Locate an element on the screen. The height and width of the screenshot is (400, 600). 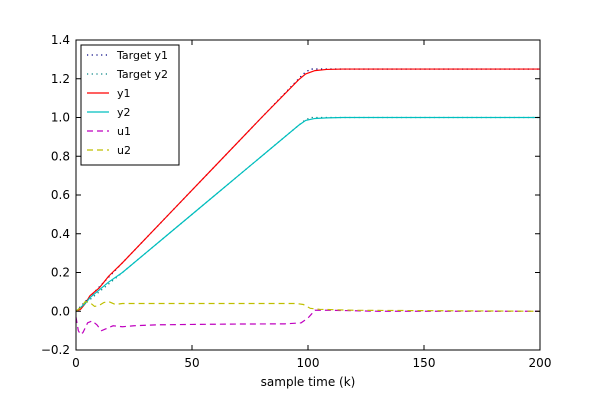
legend-label: y2 is located at coordinates (124, 112).